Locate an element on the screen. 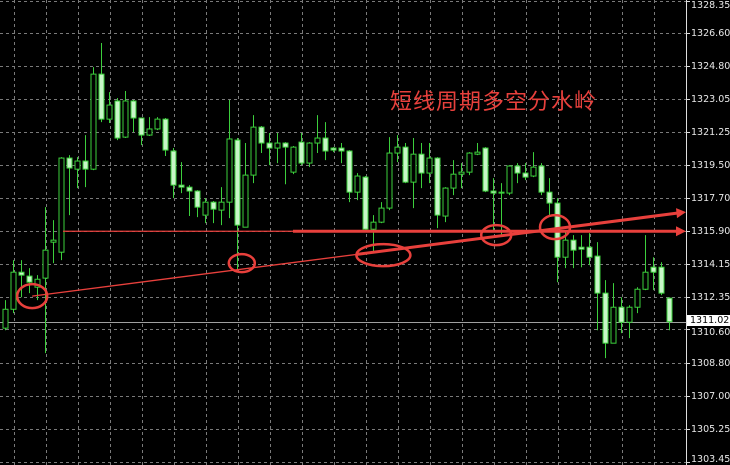 The width and height of the screenshot is (730, 465). y-tick-label: 1314.15 is located at coordinates (710, 264).